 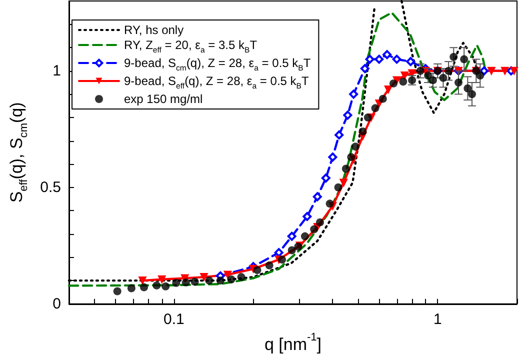 What do you see at coordinates (56, 303) in the screenshot?
I see `y-tick-label: 0` at bounding box center [56, 303].